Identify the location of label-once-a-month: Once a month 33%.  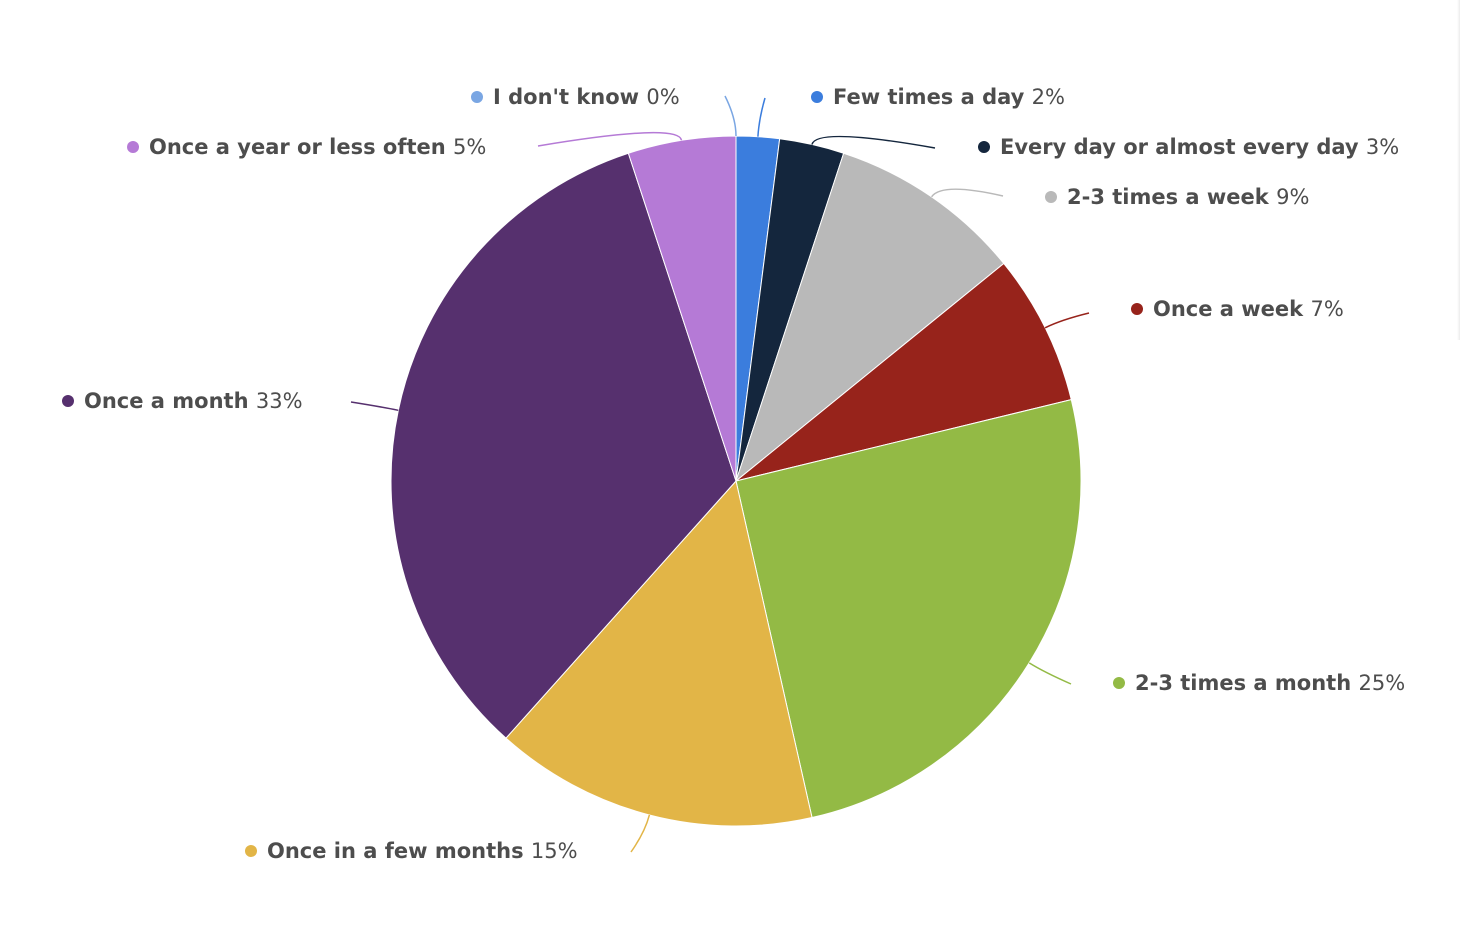
(193, 401).